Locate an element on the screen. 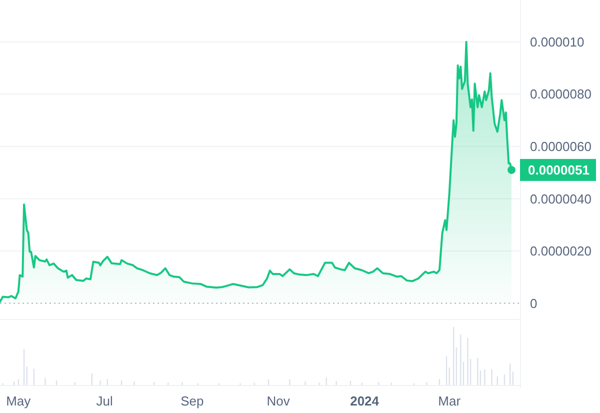  y-tick-label: 0.000010 is located at coordinates (557, 42).